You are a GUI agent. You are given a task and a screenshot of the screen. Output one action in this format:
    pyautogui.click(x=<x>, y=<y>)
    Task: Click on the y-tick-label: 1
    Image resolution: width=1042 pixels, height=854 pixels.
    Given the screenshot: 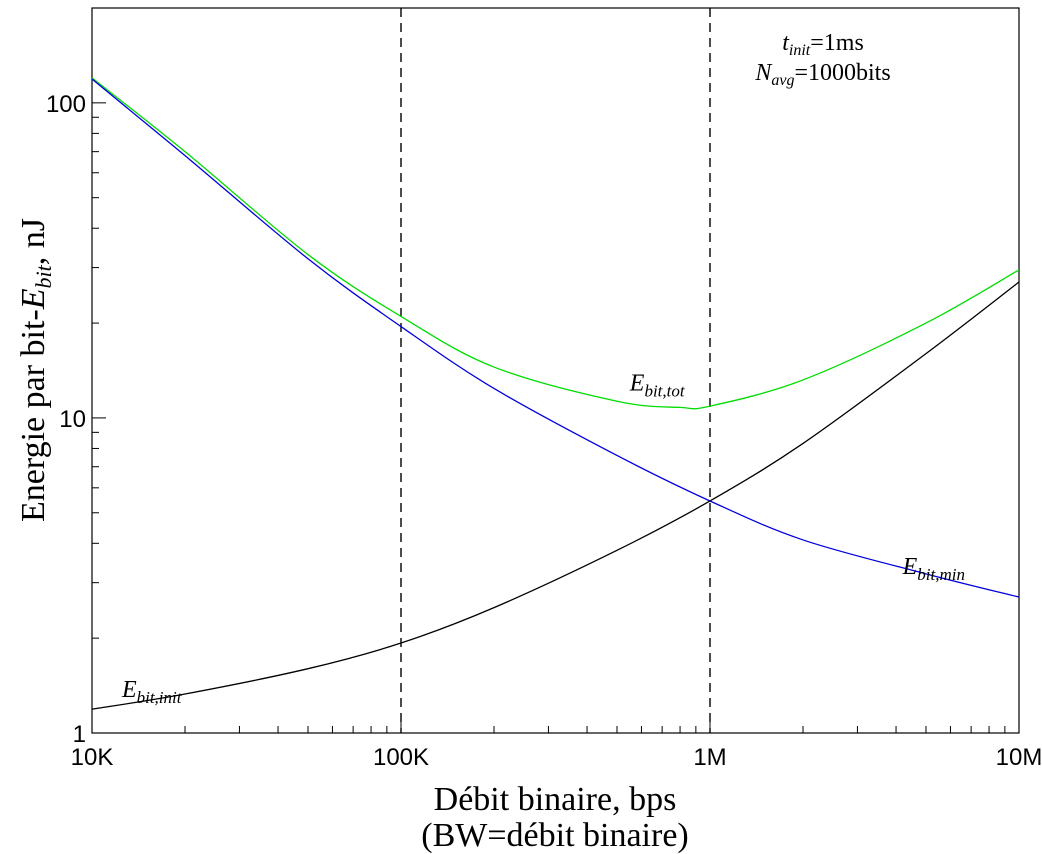 What is the action you would take?
    pyautogui.click(x=79, y=734)
    